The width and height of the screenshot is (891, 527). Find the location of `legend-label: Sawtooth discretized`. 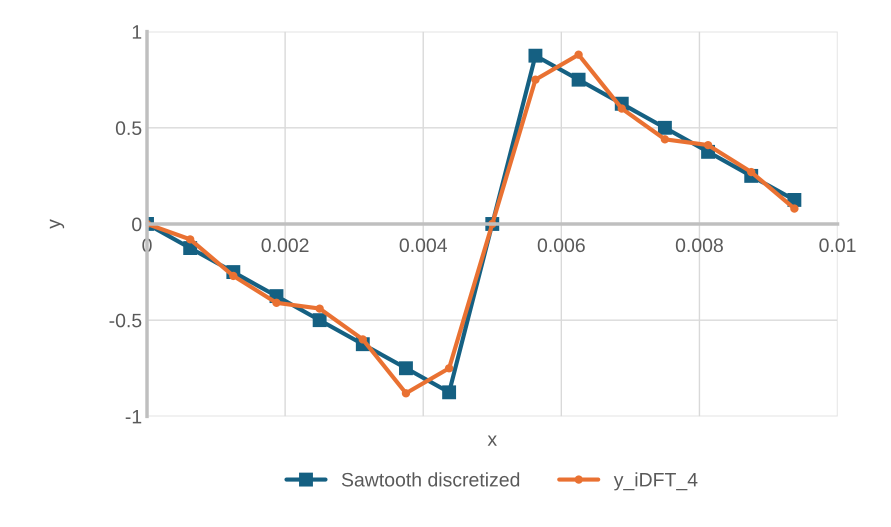

legend-label: Sawtooth discretized is located at coordinates (431, 479).